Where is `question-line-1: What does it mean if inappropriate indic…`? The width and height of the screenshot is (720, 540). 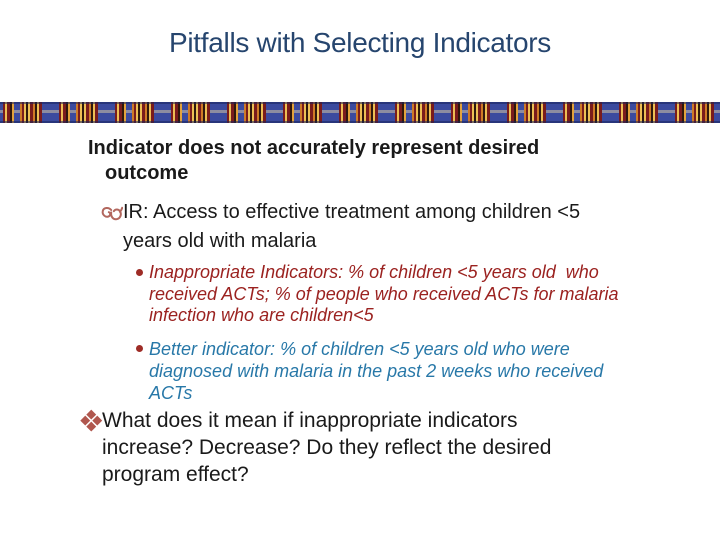 question-line-1: What does it mean if inappropriate indic… is located at coordinates (310, 420).